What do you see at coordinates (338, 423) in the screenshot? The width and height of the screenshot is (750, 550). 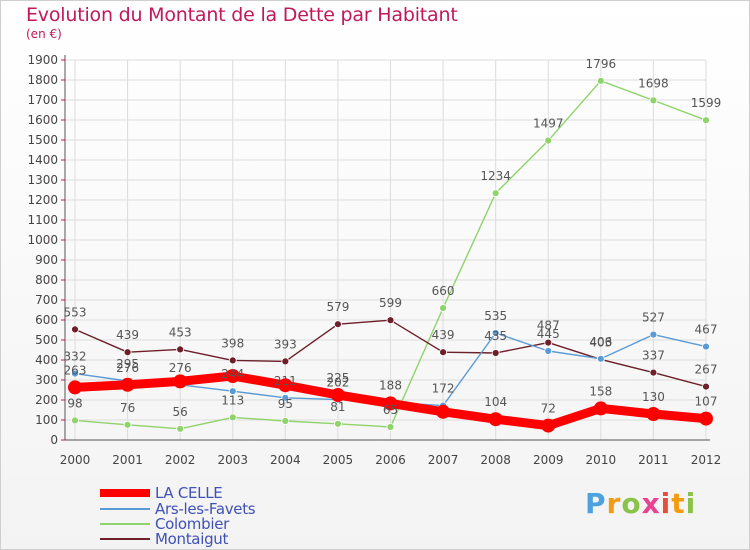 I see `point-colombier-2005` at bounding box center [338, 423].